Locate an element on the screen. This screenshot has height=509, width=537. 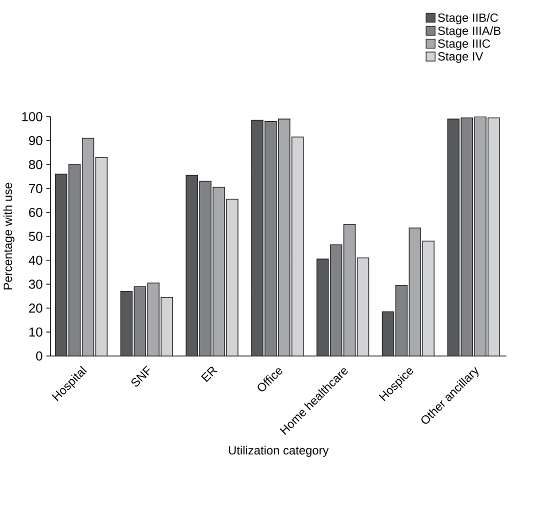
legend-label: Stage IIIA/B is located at coordinates (469, 32).